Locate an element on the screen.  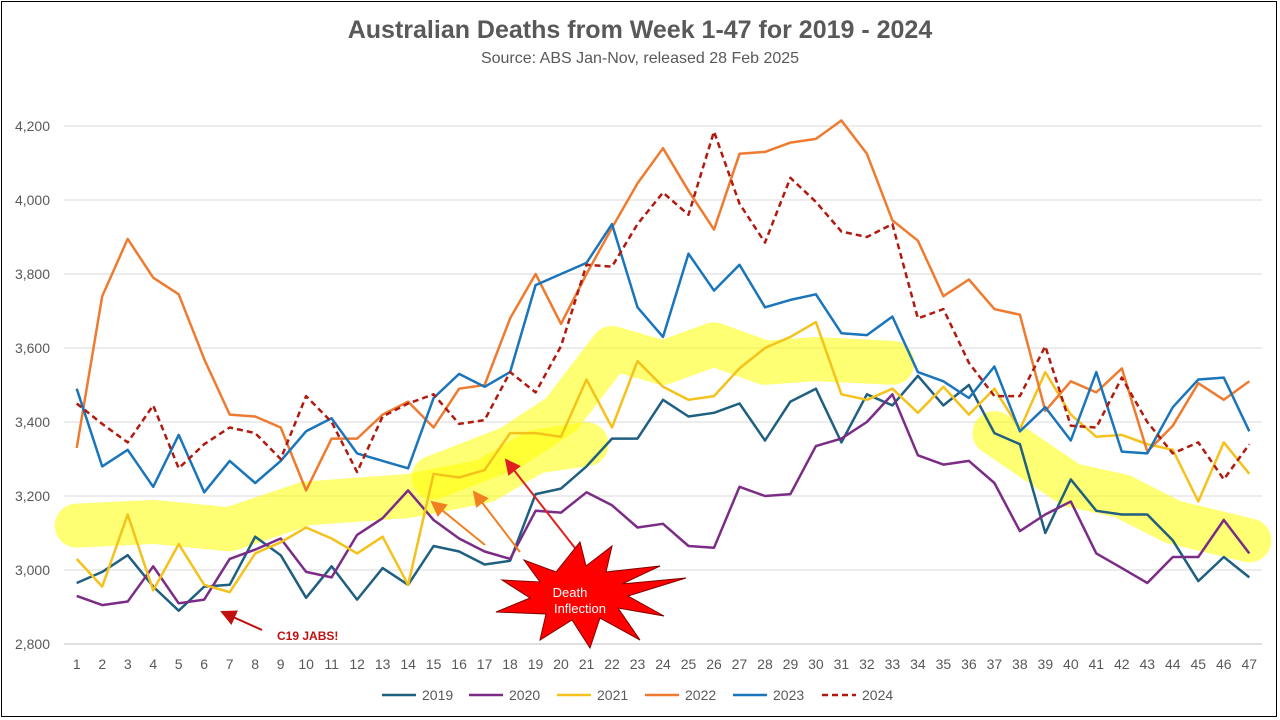
x-tick-label: 2 is located at coordinates (102, 664).